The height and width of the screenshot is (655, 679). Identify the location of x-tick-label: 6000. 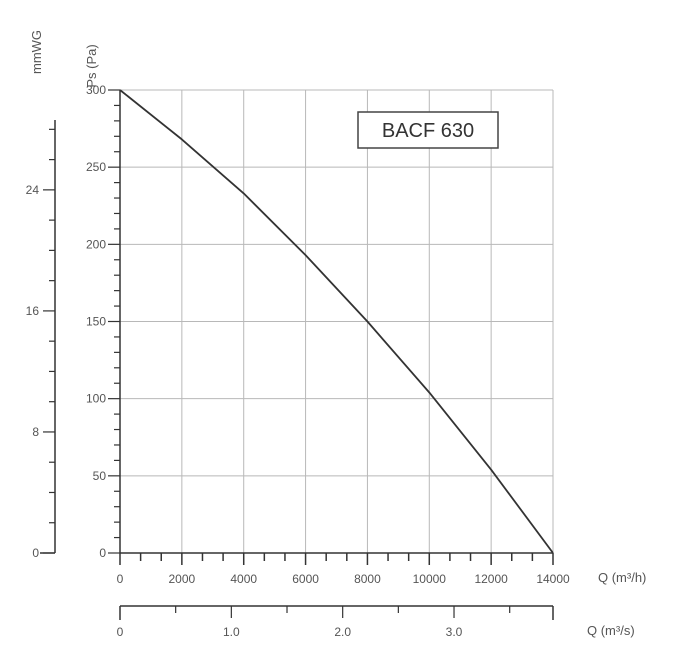
(305, 579).